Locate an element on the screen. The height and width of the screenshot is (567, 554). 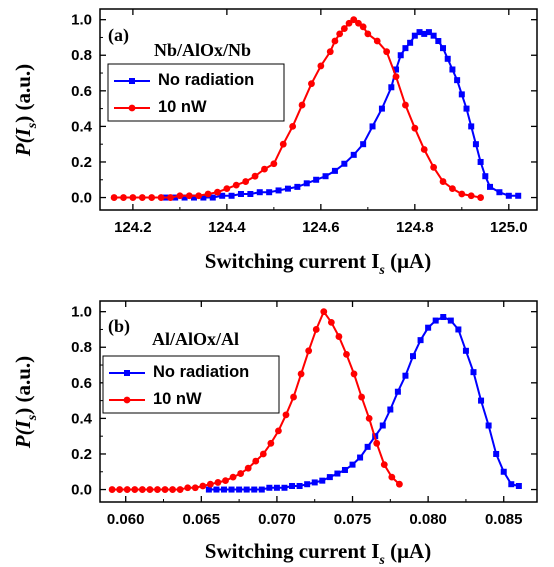
panel-a-x-tick-label: 124.8 is located at coordinates (415, 227).